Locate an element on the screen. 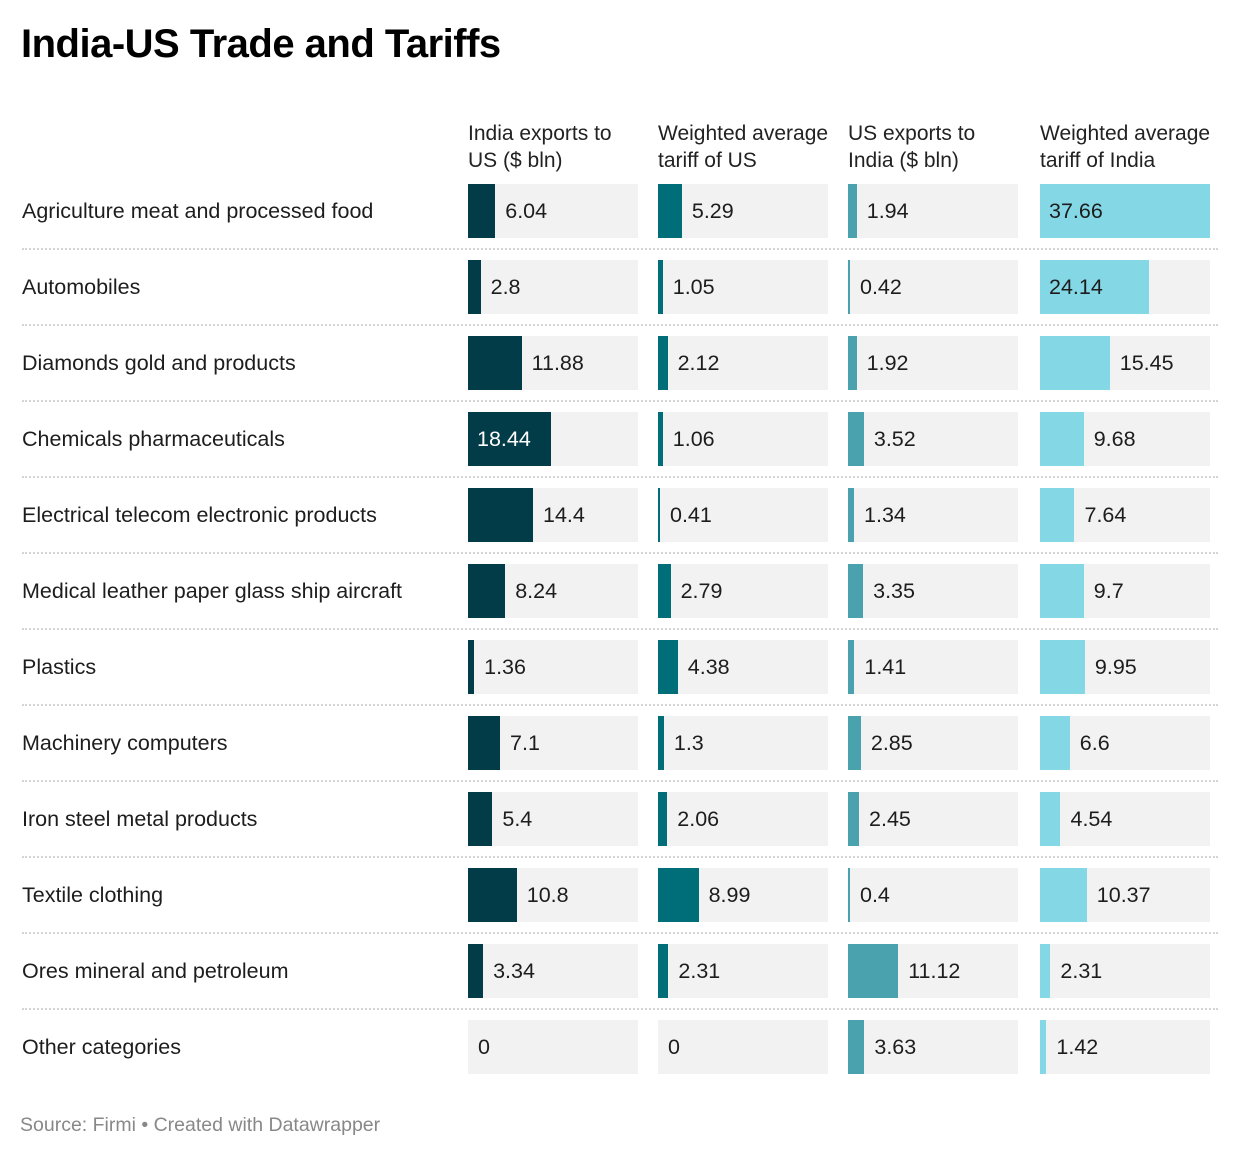  bar-cell: 7.64 is located at coordinates (1125, 515).